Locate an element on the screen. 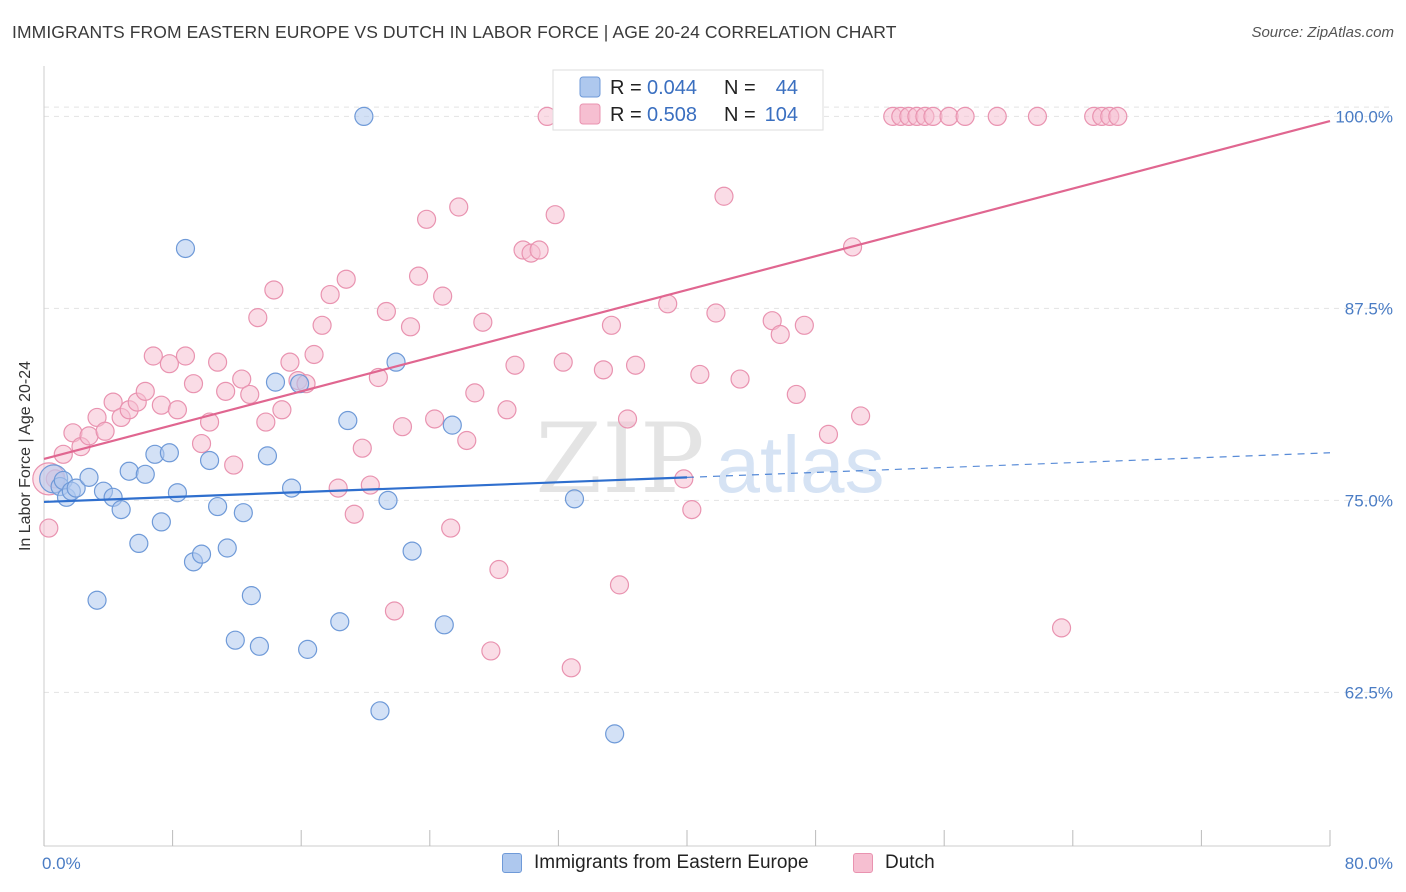 The height and width of the screenshot is (892, 1406). bottom-legend-item-pink: Dutch is located at coordinates (894, 863).